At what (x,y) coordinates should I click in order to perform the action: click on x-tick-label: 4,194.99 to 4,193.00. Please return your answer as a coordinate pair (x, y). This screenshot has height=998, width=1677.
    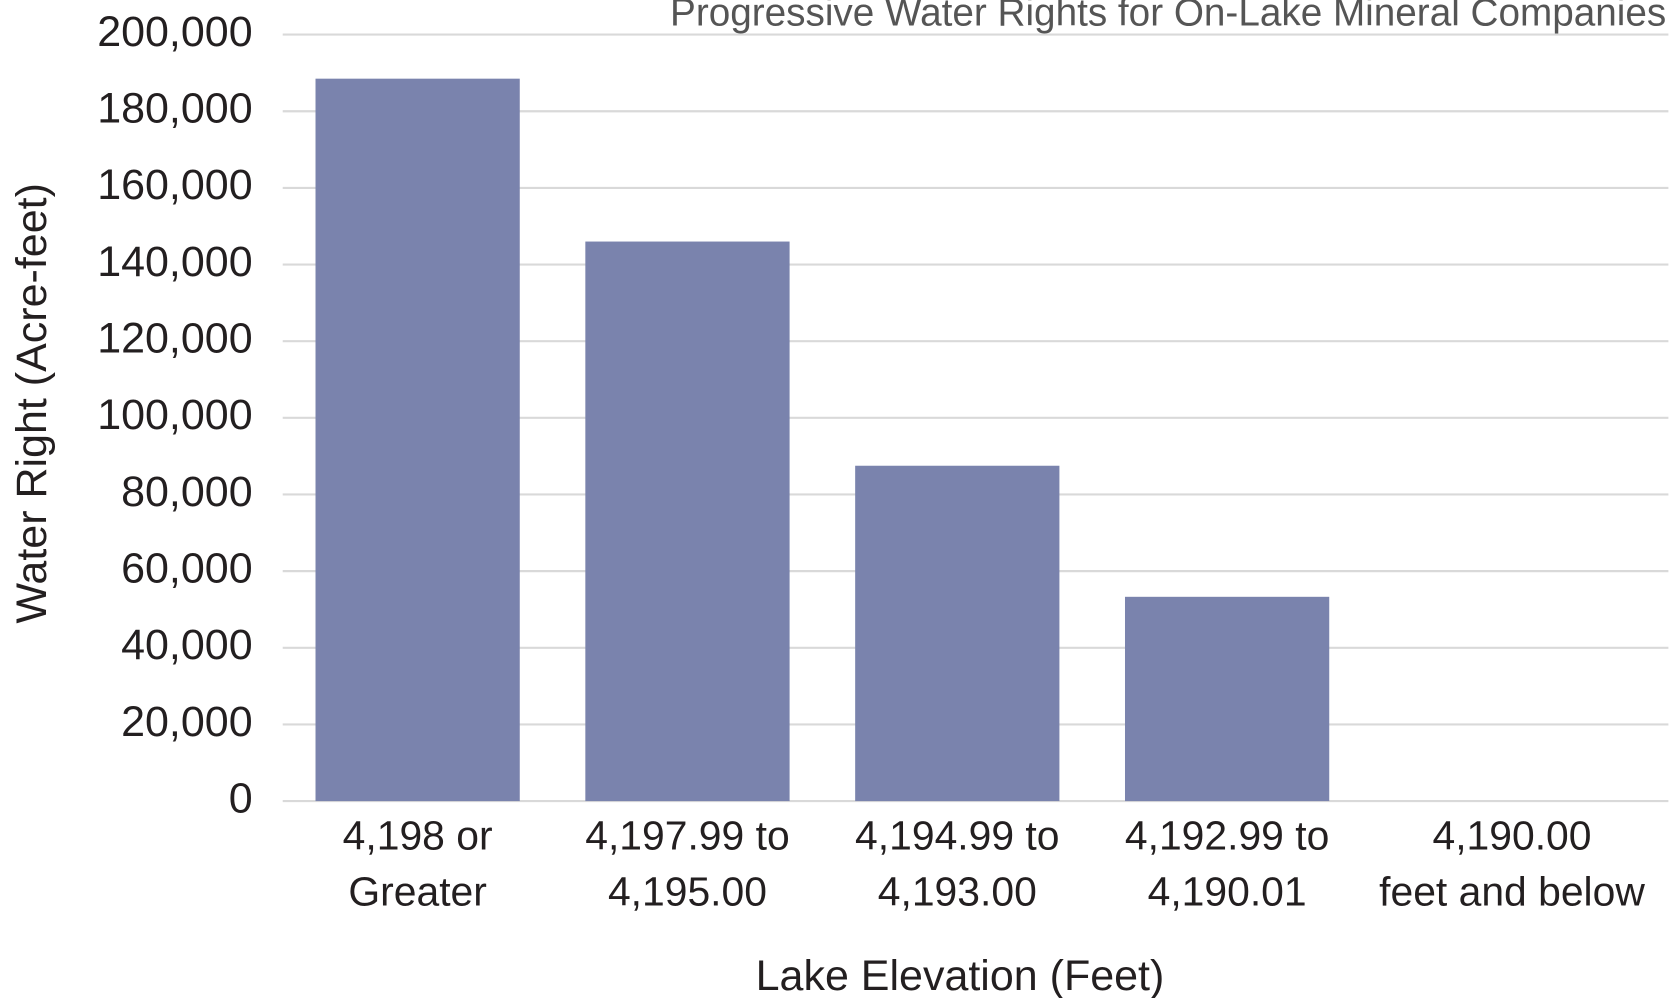
    Looking at the image, I should click on (957, 864).